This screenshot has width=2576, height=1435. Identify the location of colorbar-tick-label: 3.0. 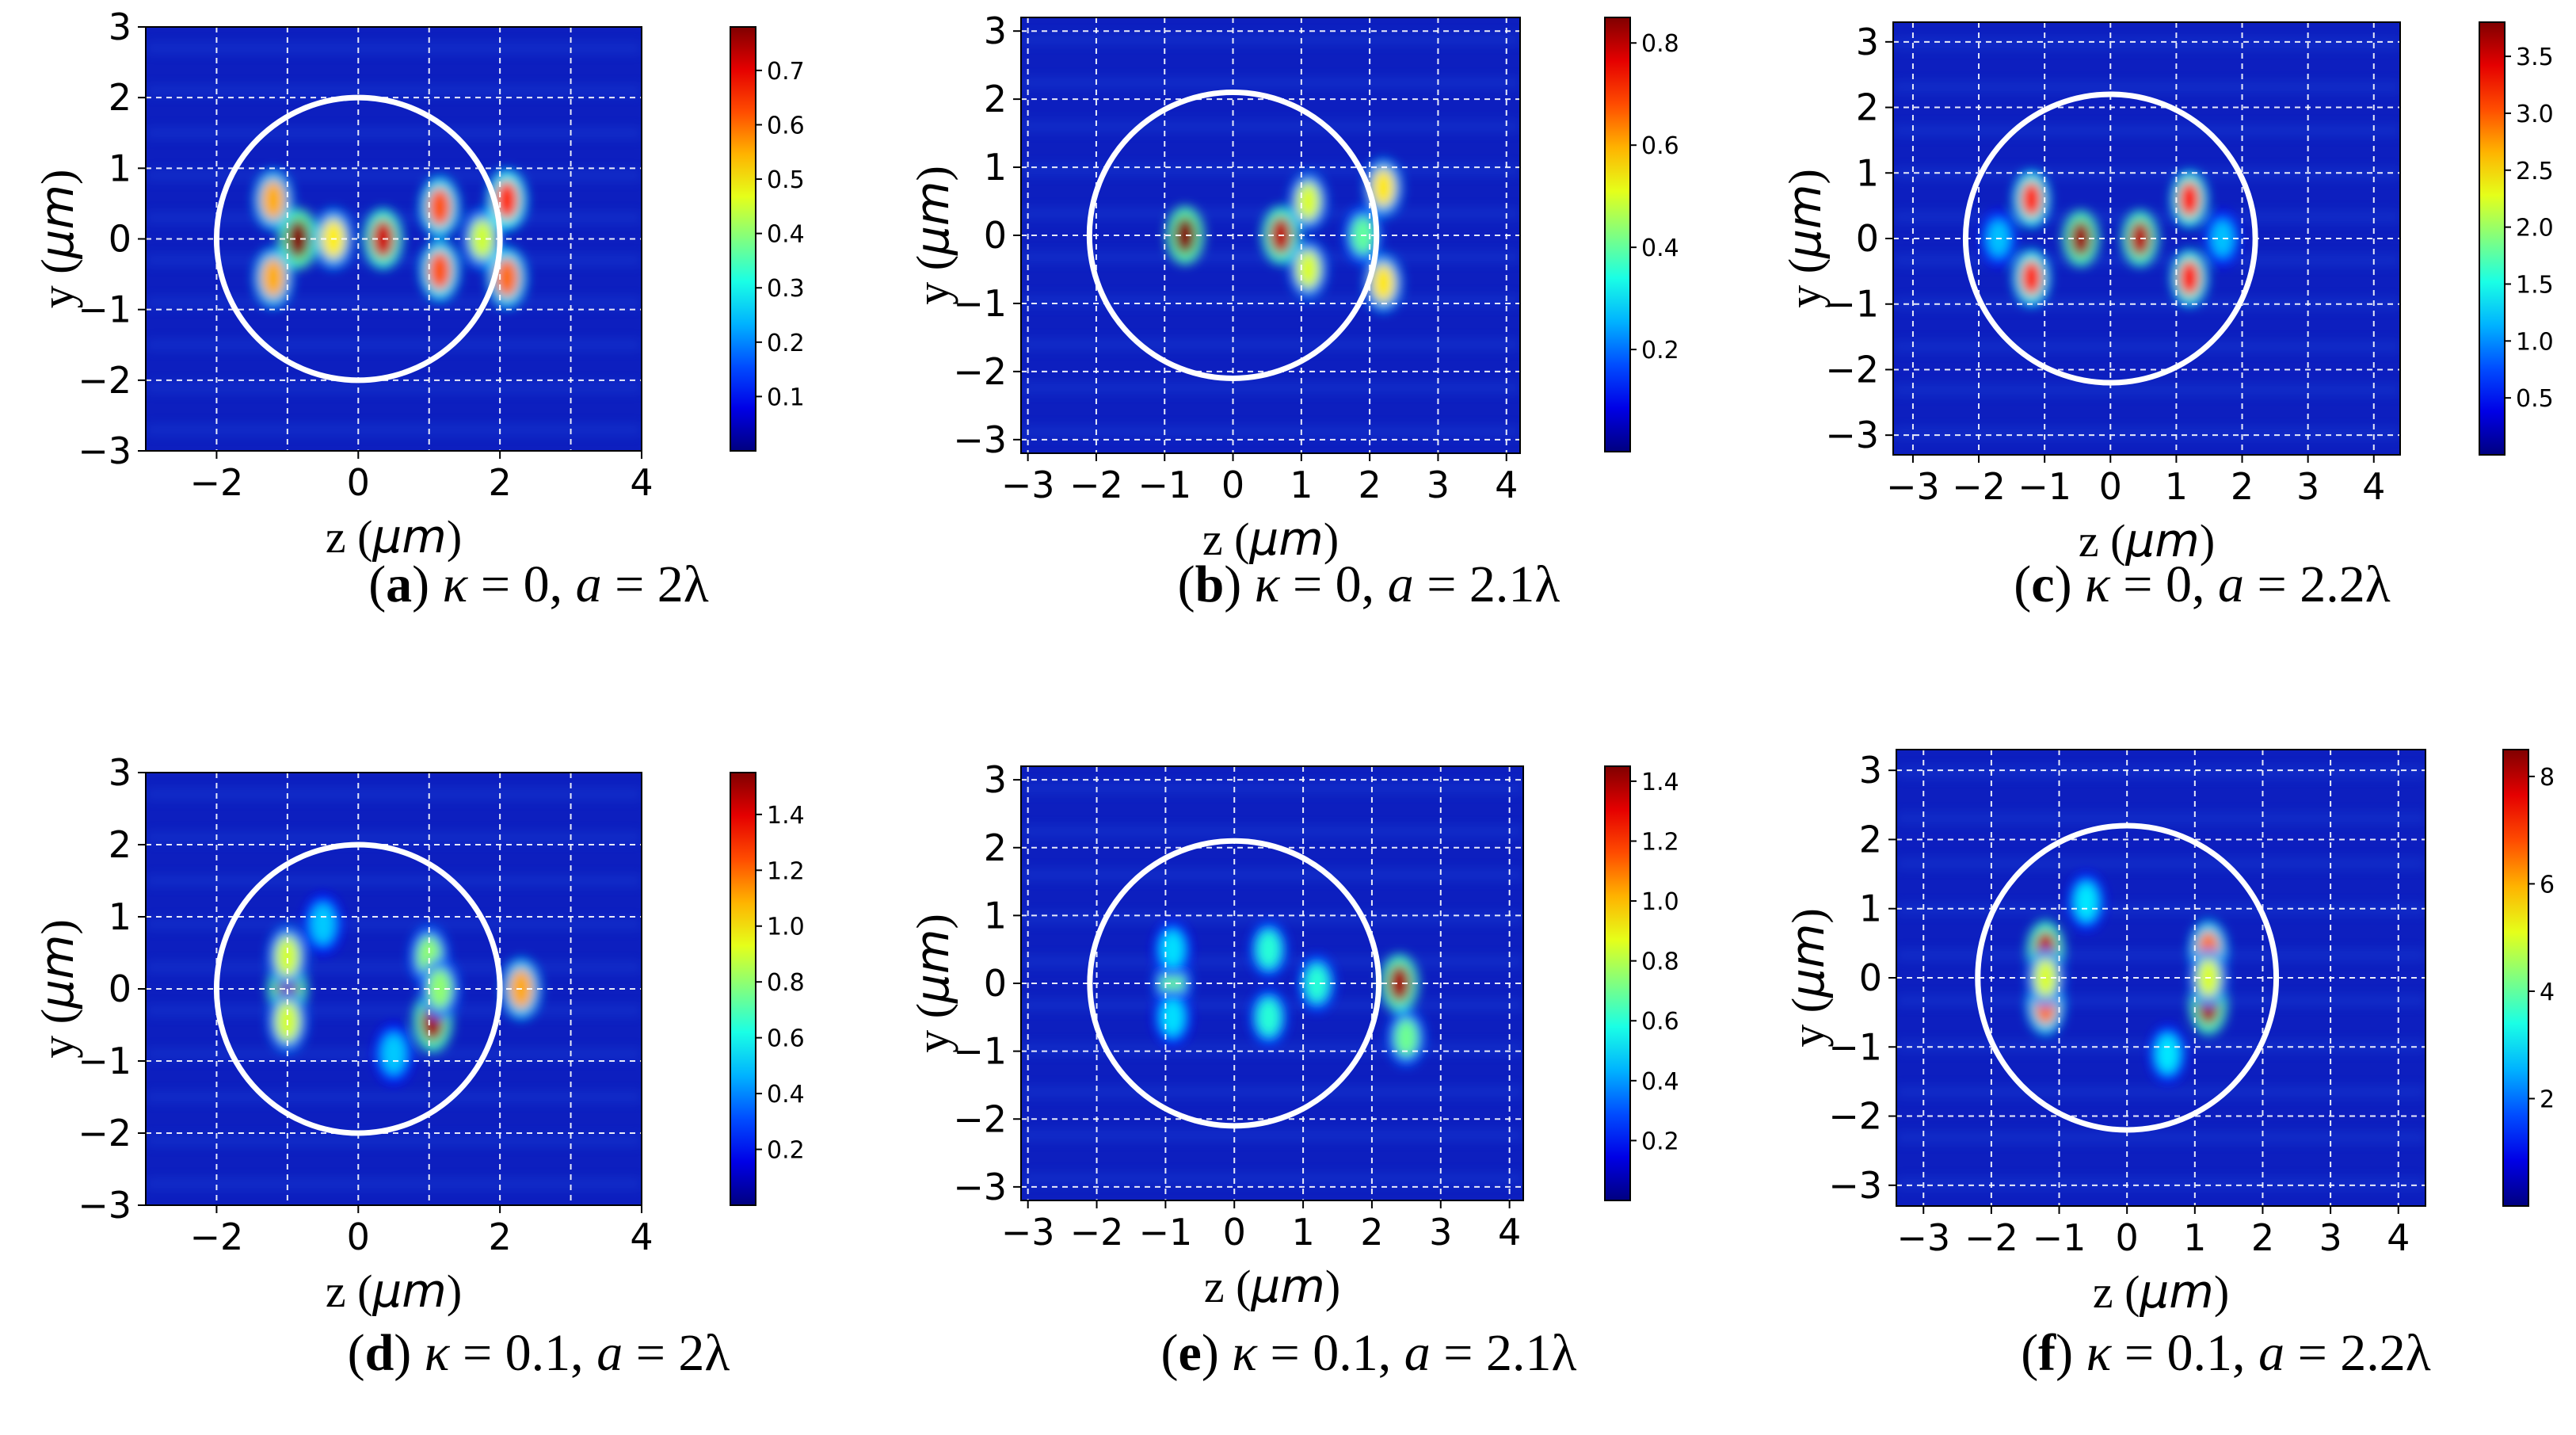
(2535, 115).